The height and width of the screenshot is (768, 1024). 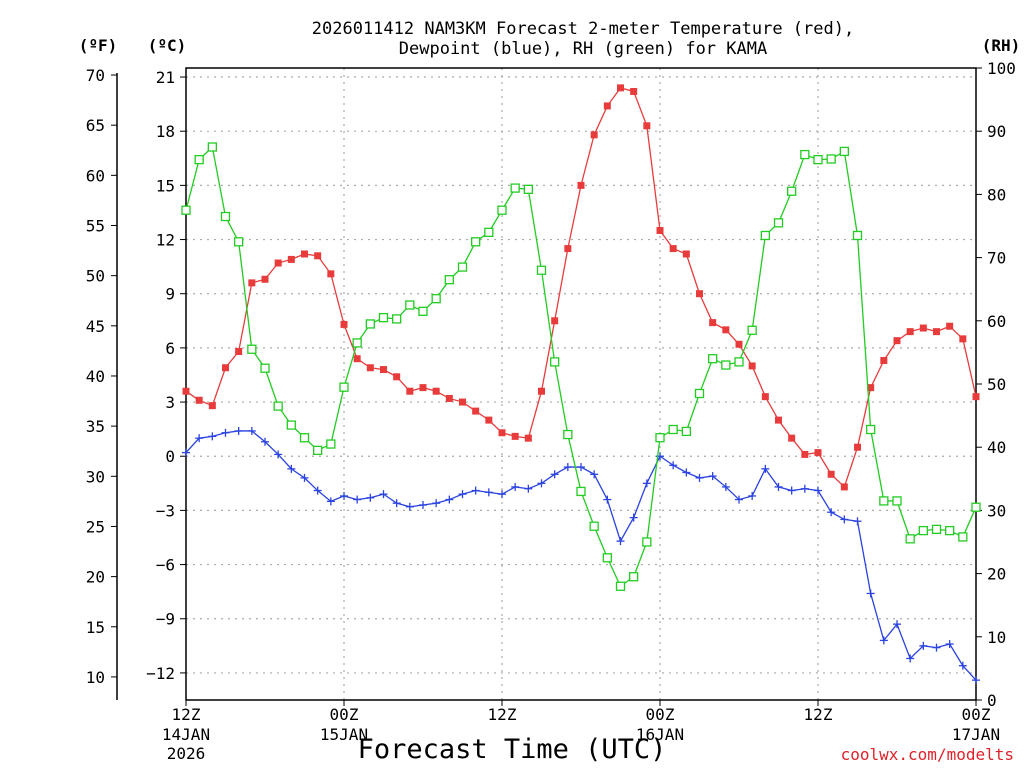 What do you see at coordinates (992, 700) in the screenshot?
I see `rh-tick-label: 0` at bounding box center [992, 700].